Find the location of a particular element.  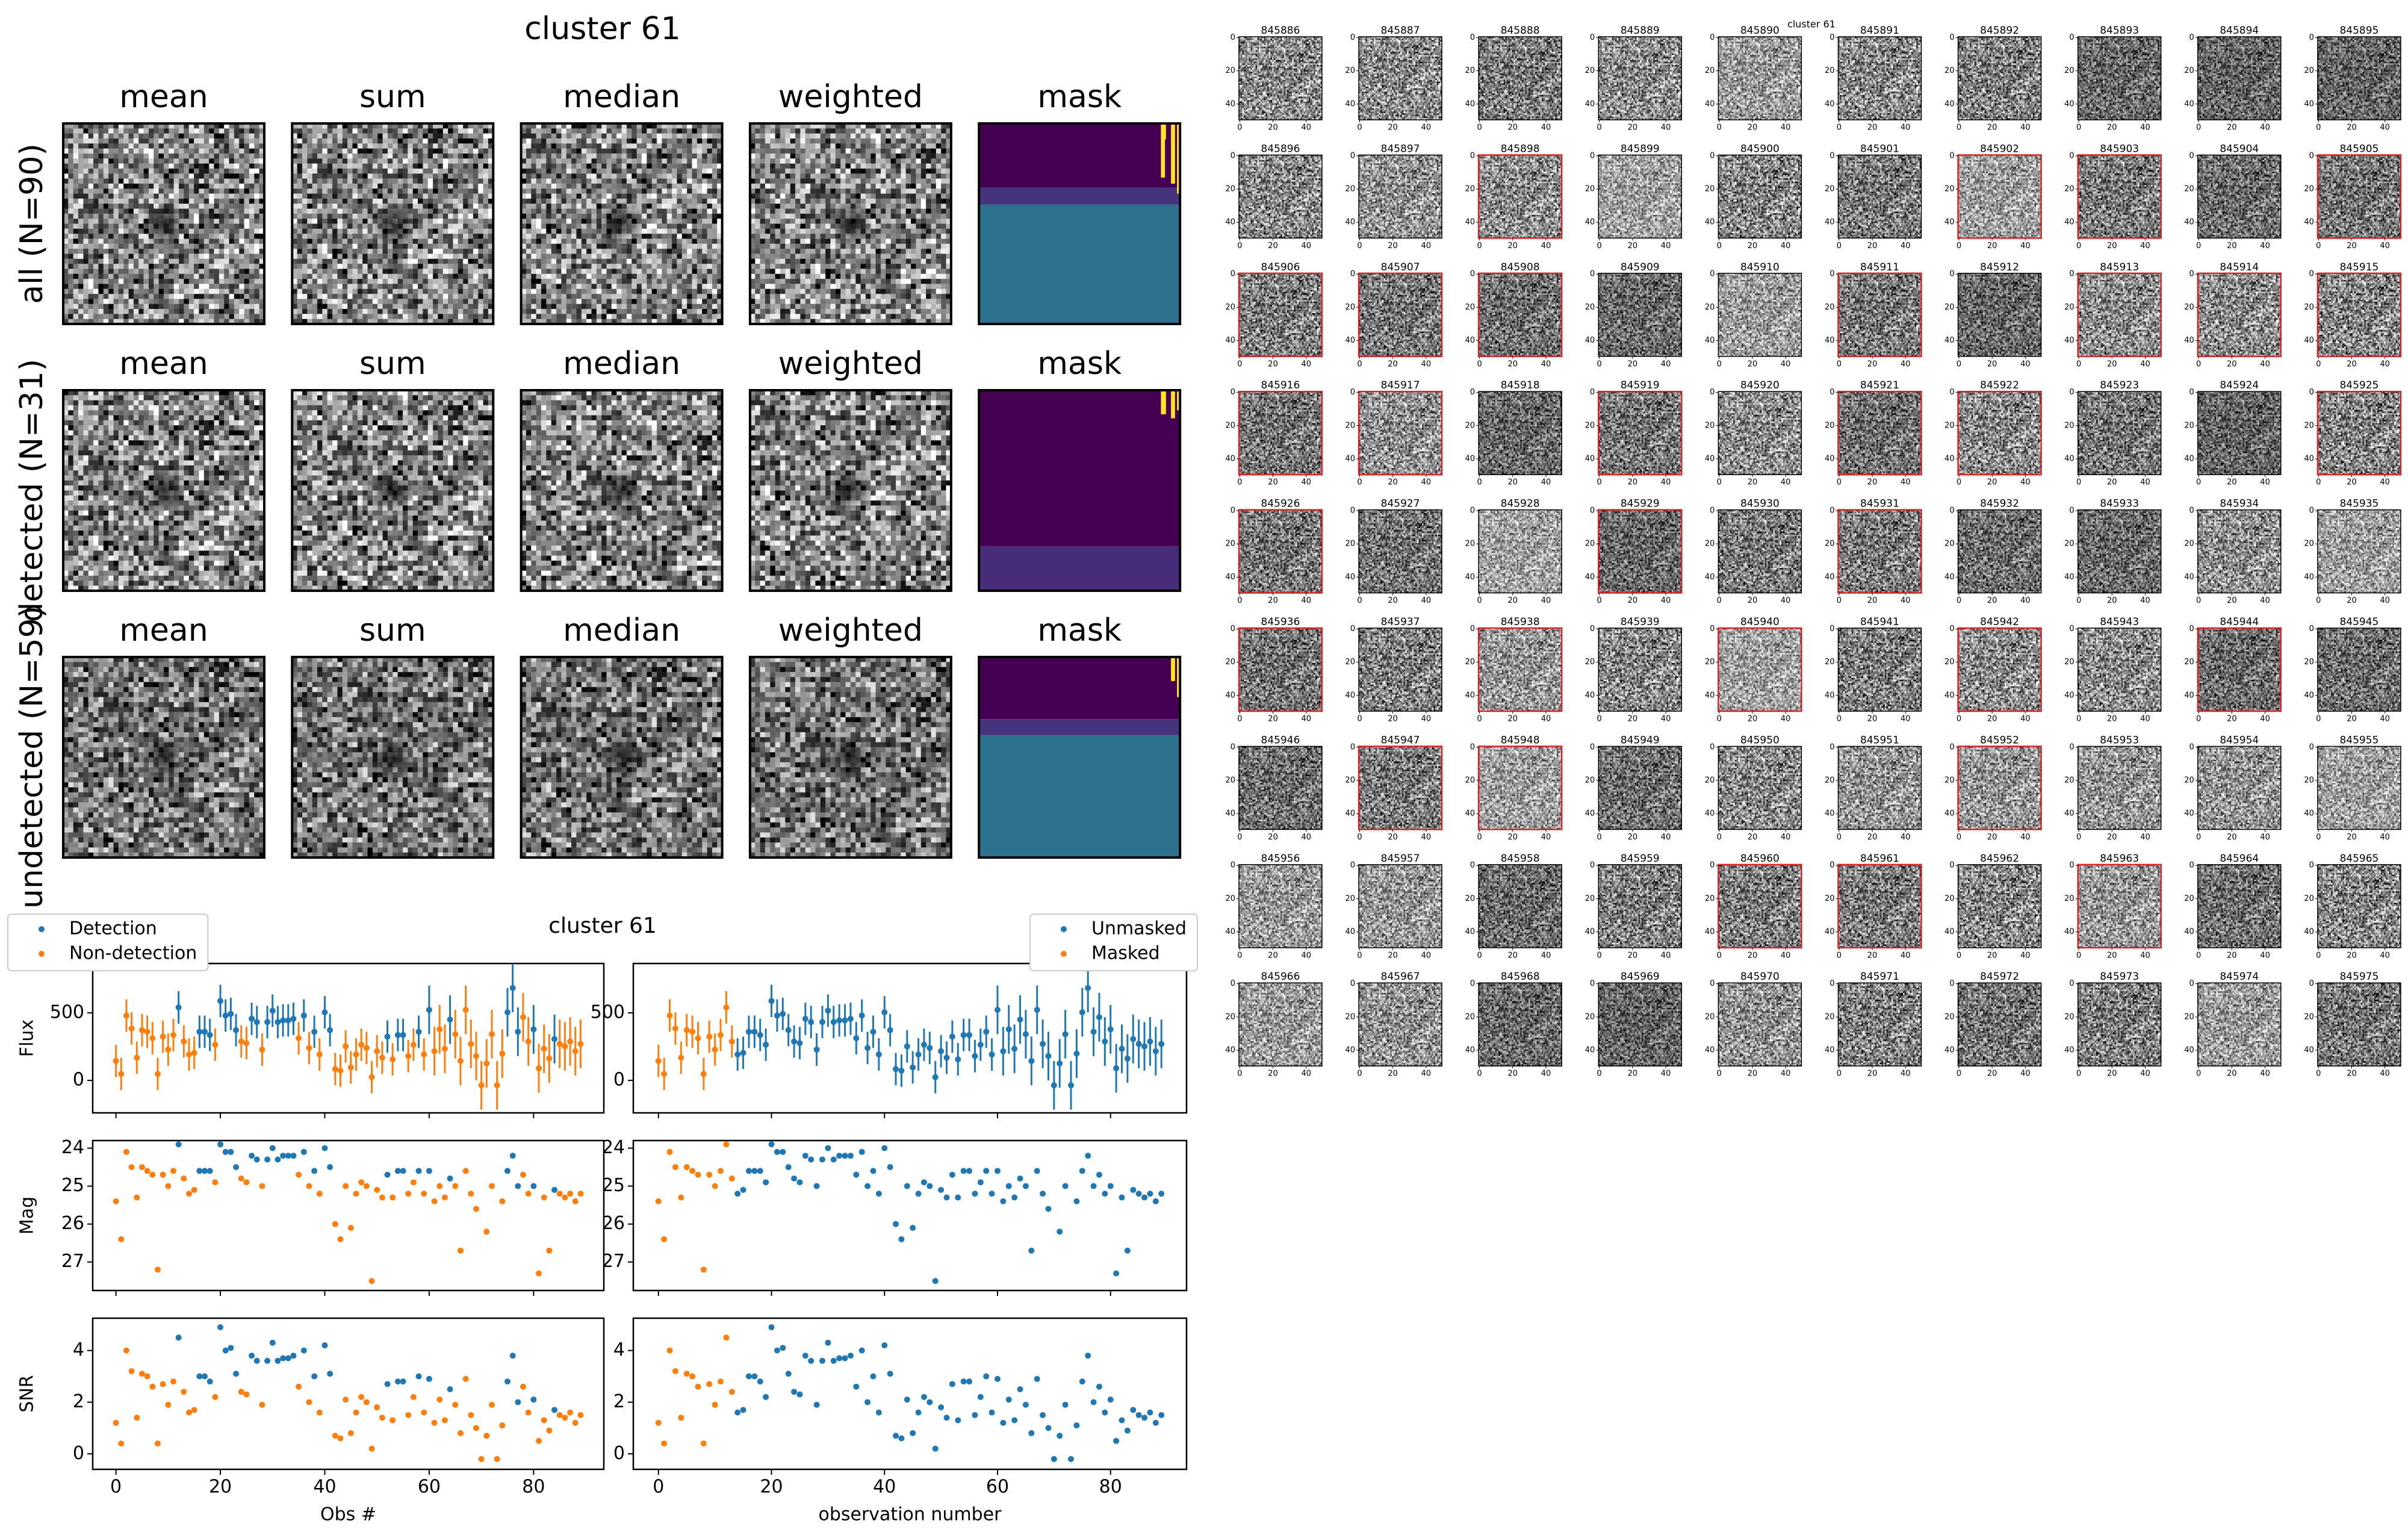

thumbnail-id: 845890 is located at coordinates (1760, 31).